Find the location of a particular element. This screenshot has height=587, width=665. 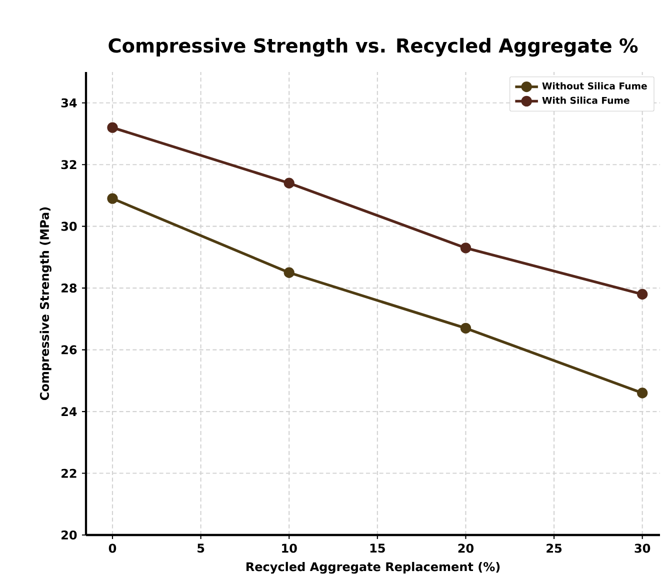

y-axis-title: Compressive Strength (MPa) is located at coordinates (46, 303).